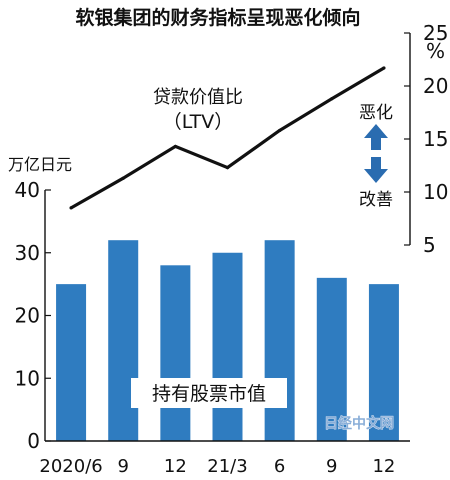 This screenshot has width=450, height=480. I want to click on bar-series-label-box, so click(209, 393).